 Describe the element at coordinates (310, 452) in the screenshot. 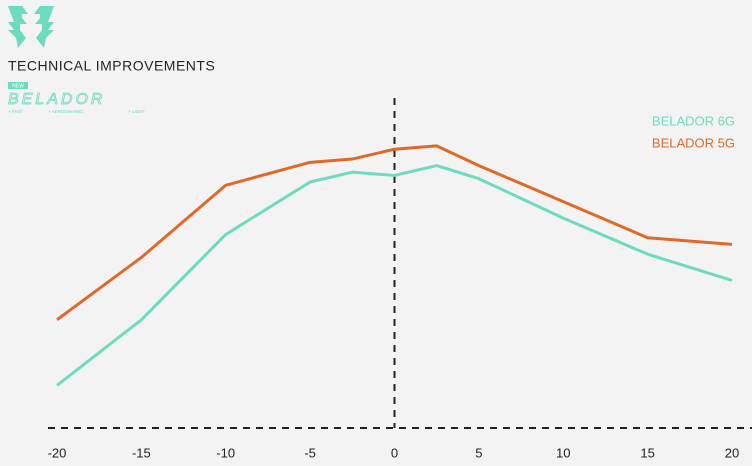

I see `x-tick-label: -5` at that location.